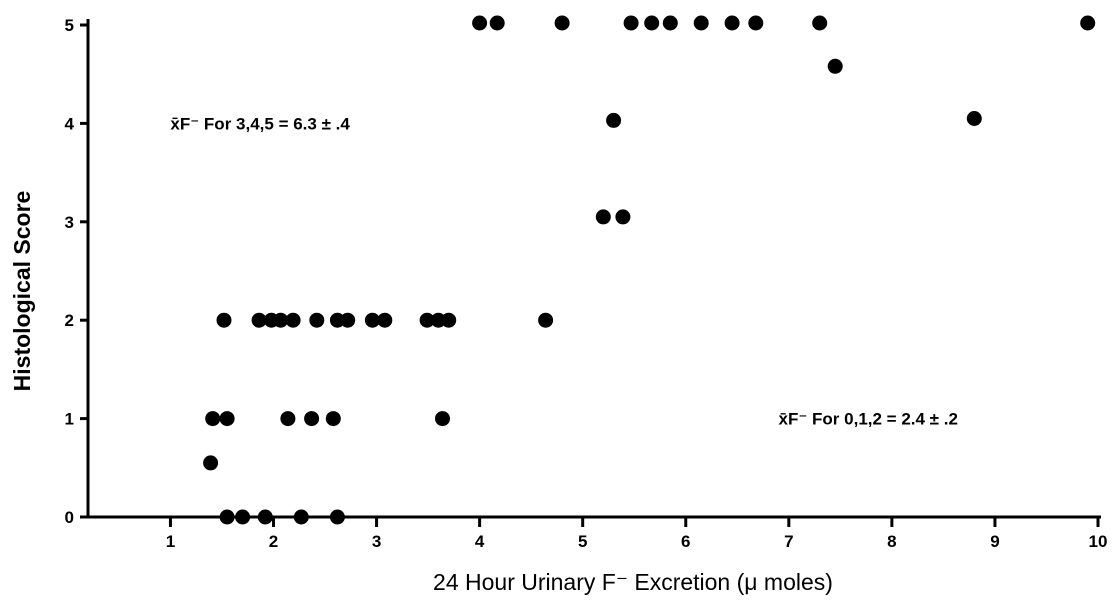 Image resolution: width=1113 pixels, height=604 pixels. Describe the element at coordinates (69, 222) in the screenshot. I see `y-tick-label: 3` at that location.